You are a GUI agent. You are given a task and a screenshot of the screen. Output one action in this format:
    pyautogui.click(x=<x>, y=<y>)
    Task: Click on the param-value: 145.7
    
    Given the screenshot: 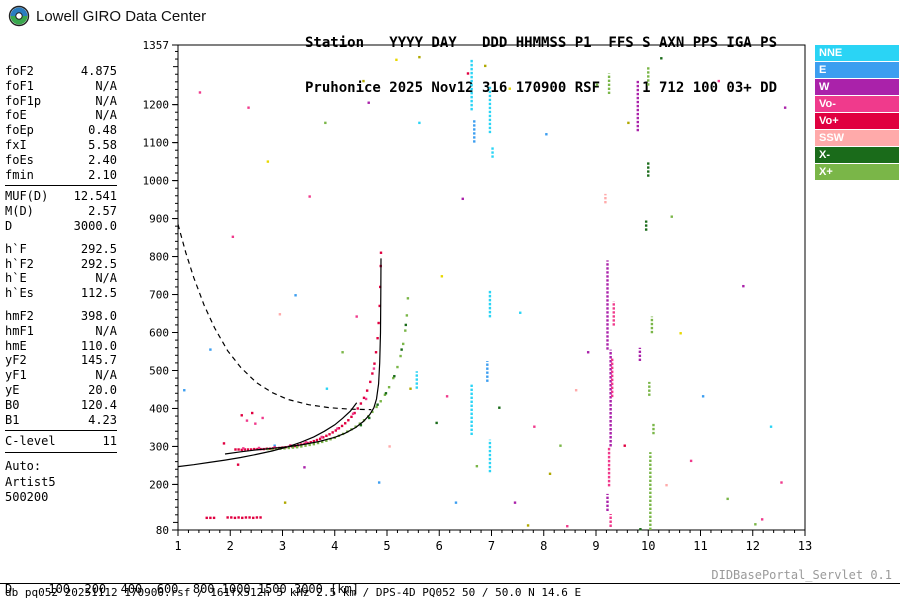 What is the action you would take?
    pyautogui.click(x=98, y=360)
    